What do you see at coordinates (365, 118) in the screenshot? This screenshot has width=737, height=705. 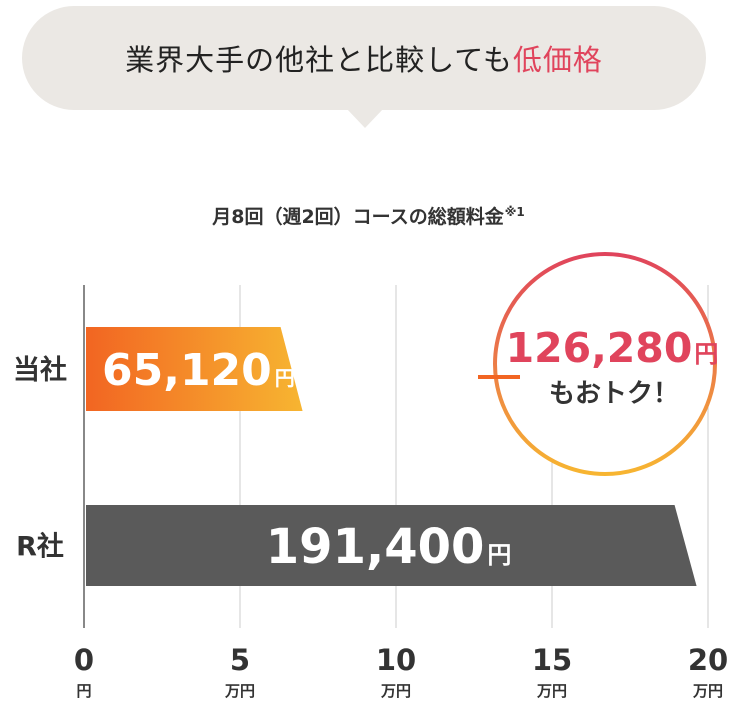 I see `bubble-tail` at bounding box center [365, 118].